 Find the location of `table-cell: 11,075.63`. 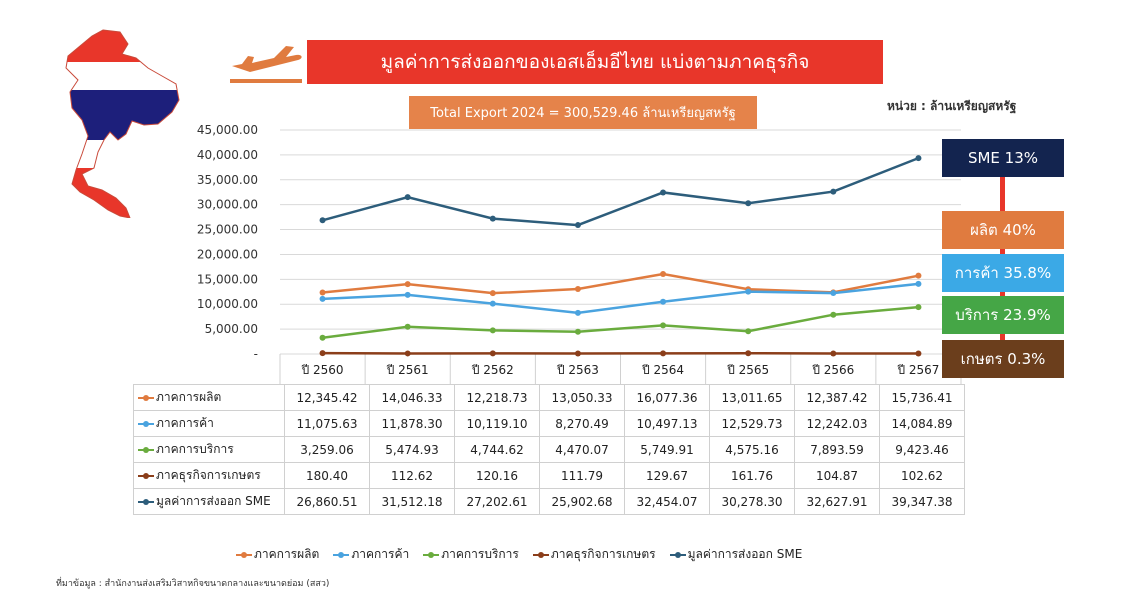

table-cell: 11,075.63 is located at coordinates (327, 423).